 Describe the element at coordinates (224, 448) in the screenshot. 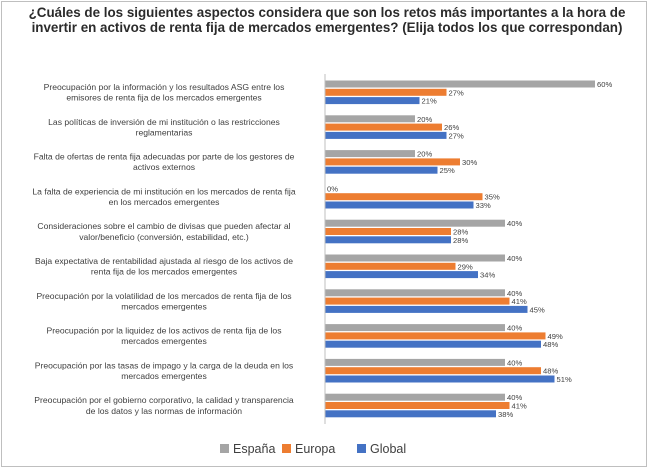

I see `legend-swatch-espana` at that location.